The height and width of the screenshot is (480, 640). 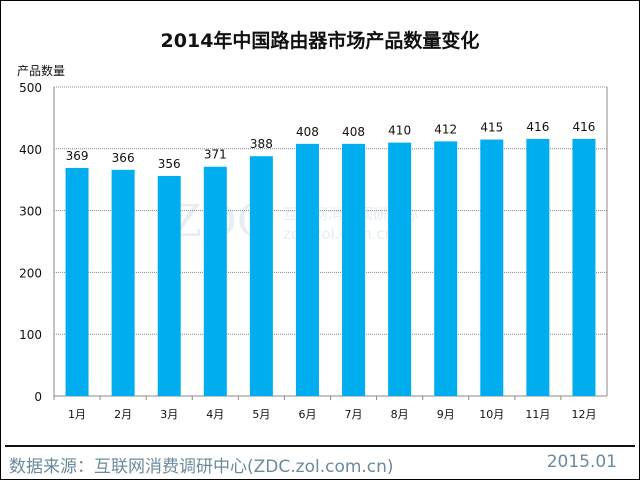 I want to click on footer-source: 数据来源：互联网消费调研中心(ZDC.zol.com.cn), so click(x=201, y=467).